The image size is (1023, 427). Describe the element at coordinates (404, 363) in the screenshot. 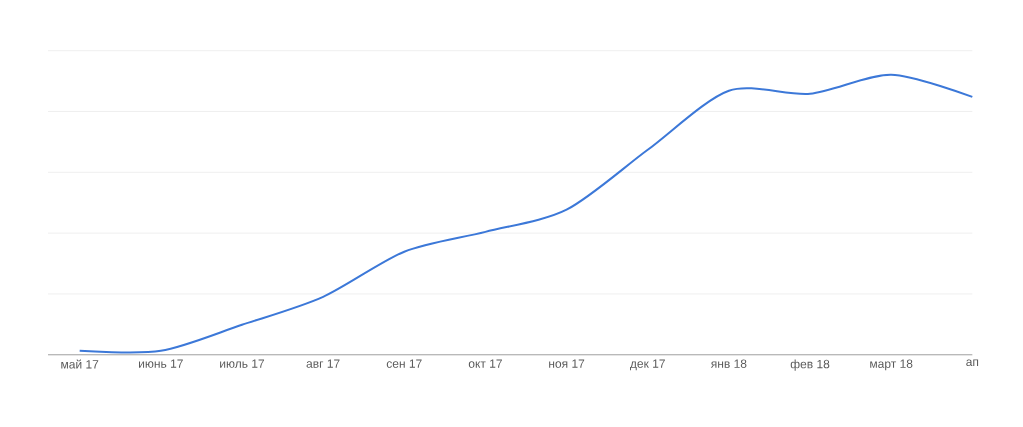

I see `x-tick-label: сен 17` at that location.